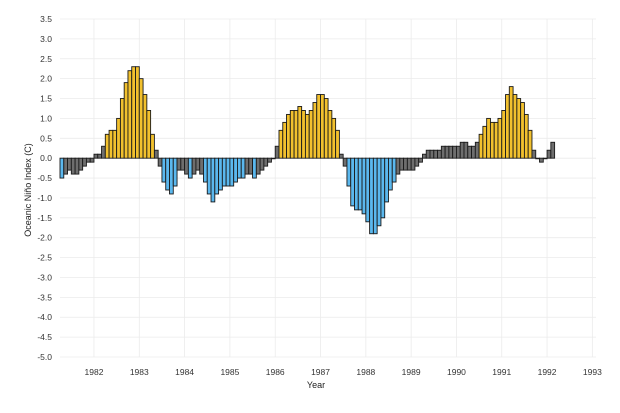 Image resolution: width=620 pixels, height=413 pixels. Describe the element at coordinates (184, 372) in the screenshot. I see `x-tick-label: 1984` at that location.